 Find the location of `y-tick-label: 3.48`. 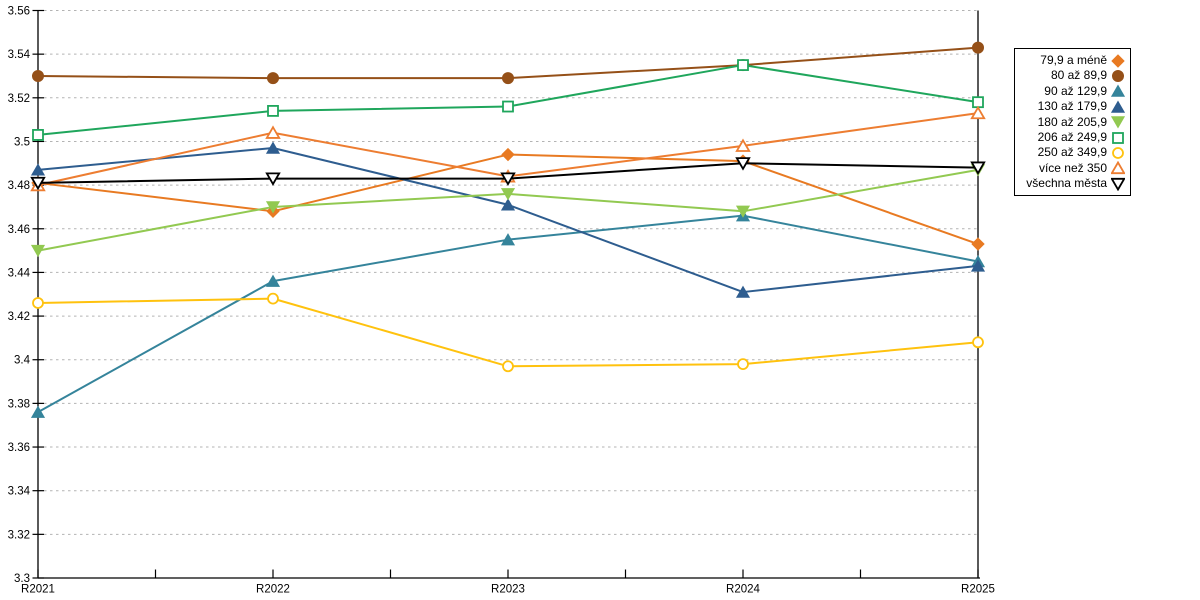

y-tick-label: 3.48 is located at coordinates (19, 186).